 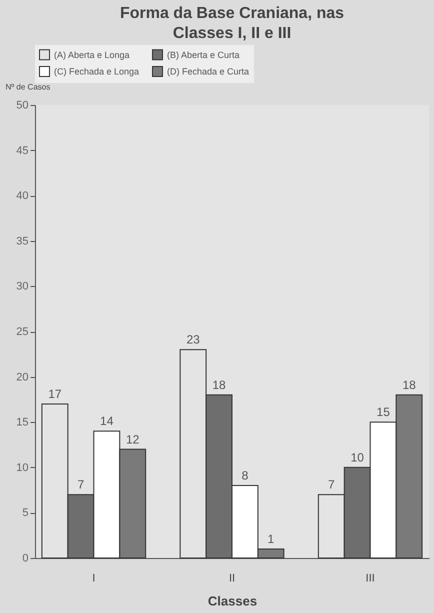 What do you see at coordinates (370, 578) in the screenshot?
I see `x-tick-label: III` at bounding box center [370, 578].